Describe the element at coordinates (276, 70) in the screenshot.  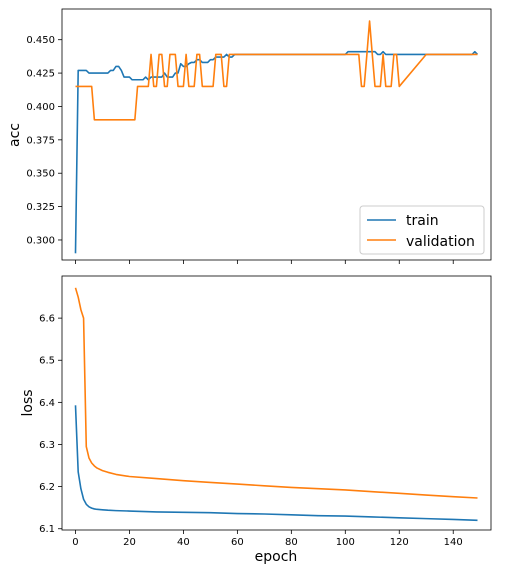
I see `acc-series-validation` at that location.